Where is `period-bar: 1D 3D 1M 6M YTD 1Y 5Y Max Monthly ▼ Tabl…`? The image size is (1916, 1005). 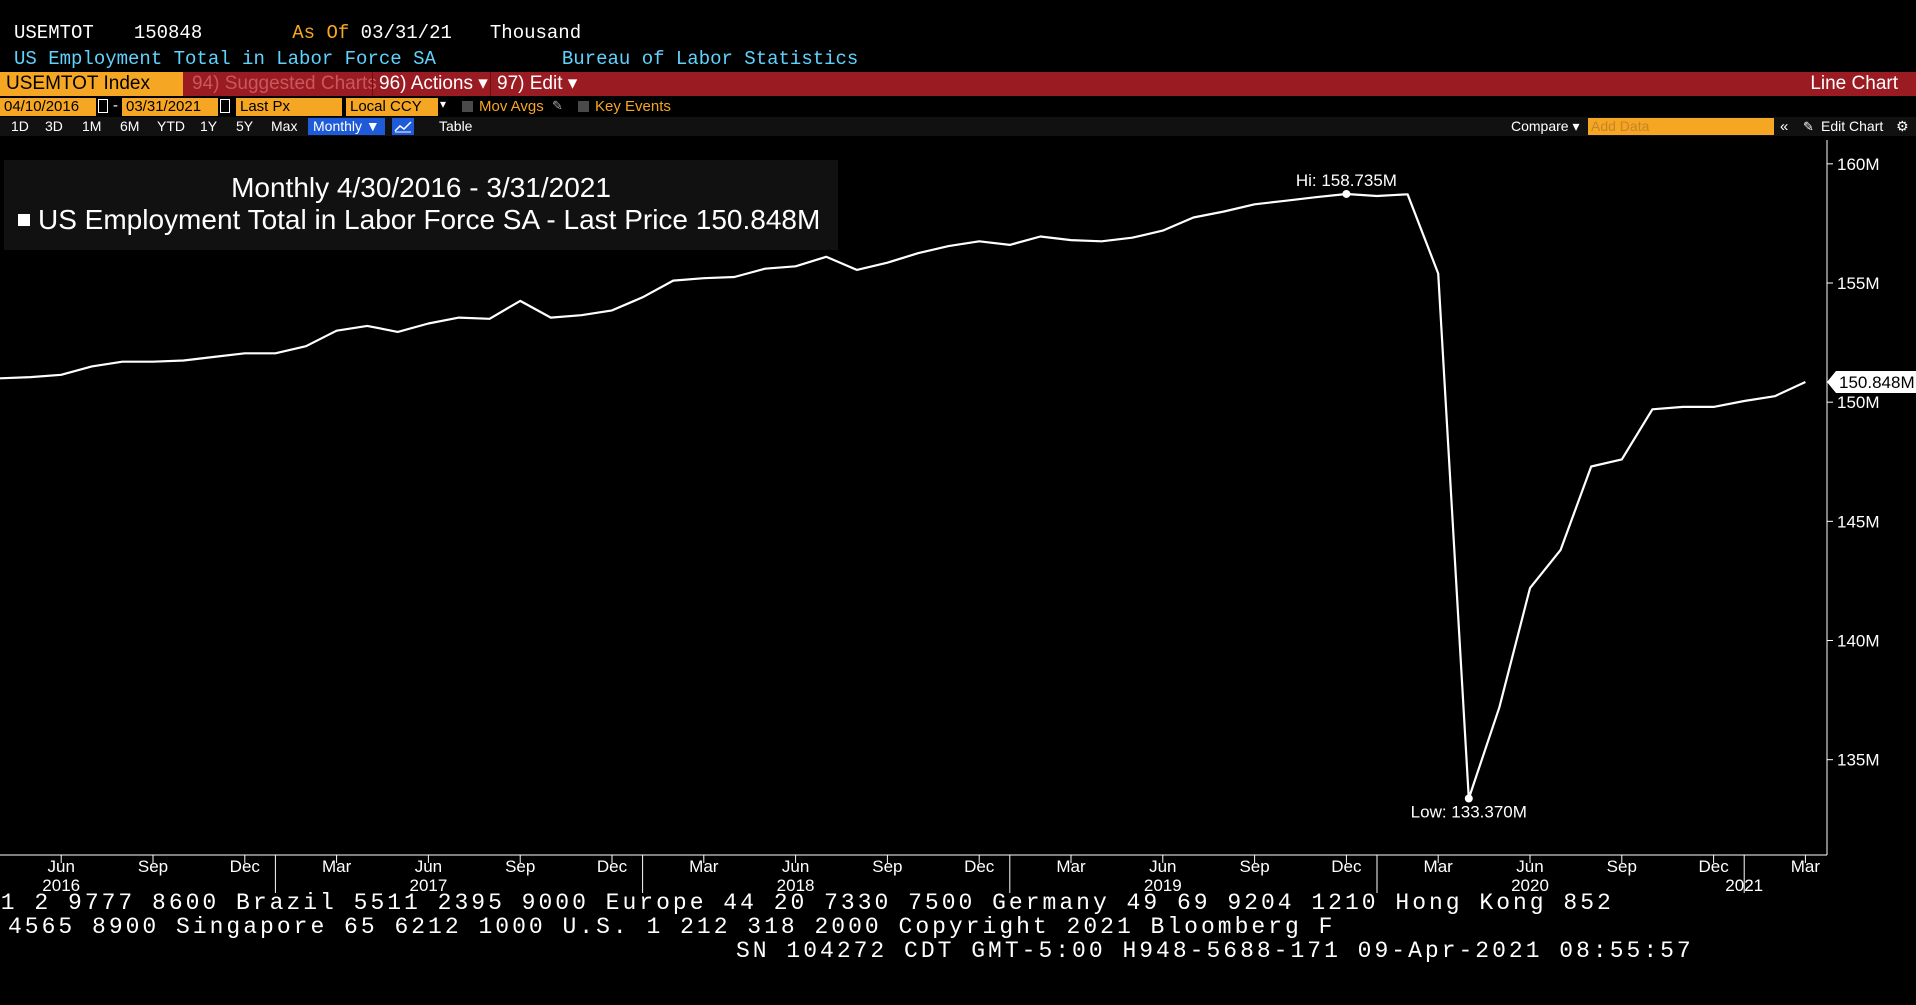
period-bar: 1D 3D 1M 6M YTD 1Y 5Y Max Monthly ▼ Tabl… is located at coordinates (958, 126).